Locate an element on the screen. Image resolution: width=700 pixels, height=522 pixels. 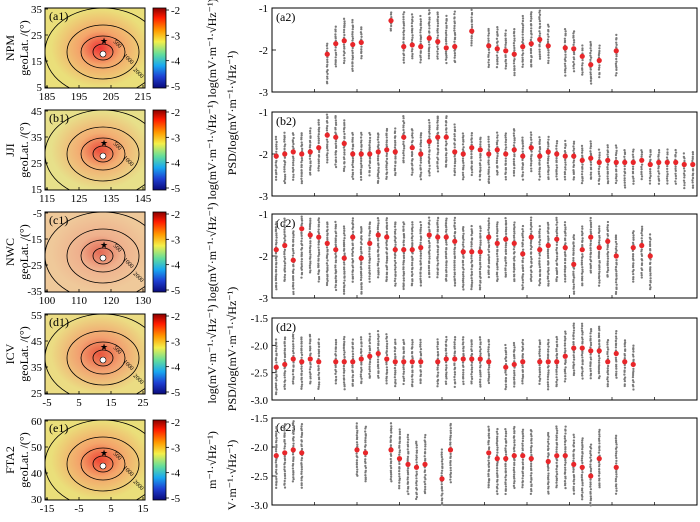
psd-ytick-label: -1.5 is located at coordinates (260, 419).